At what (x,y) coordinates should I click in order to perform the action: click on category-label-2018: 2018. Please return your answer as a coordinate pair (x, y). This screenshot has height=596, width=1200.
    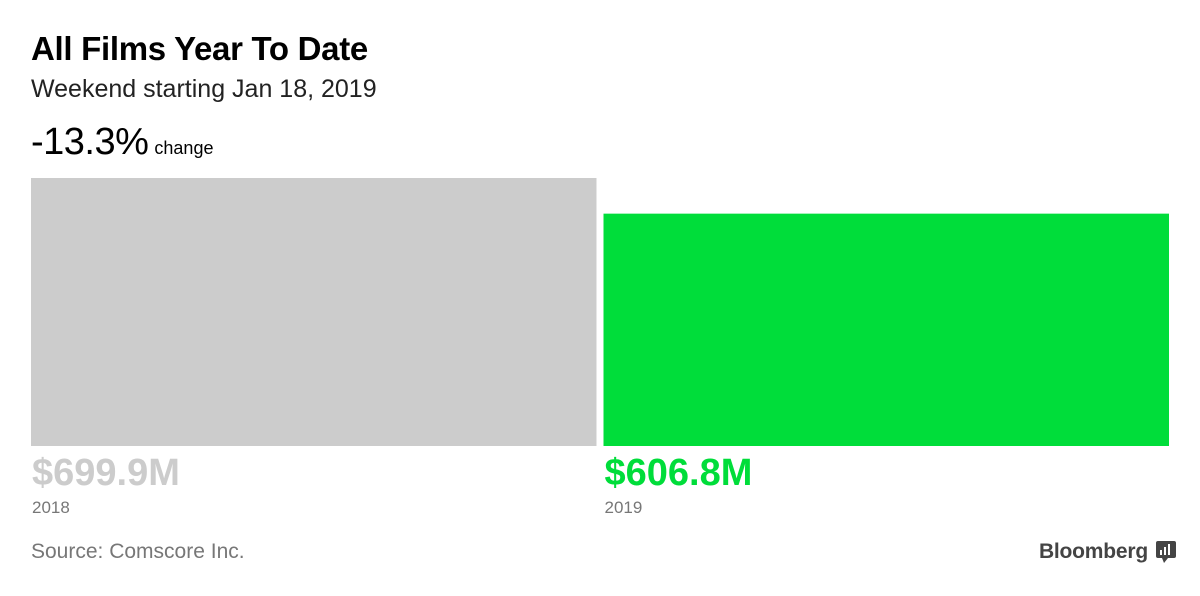
    Looking at the image, I should click on (51, 507).